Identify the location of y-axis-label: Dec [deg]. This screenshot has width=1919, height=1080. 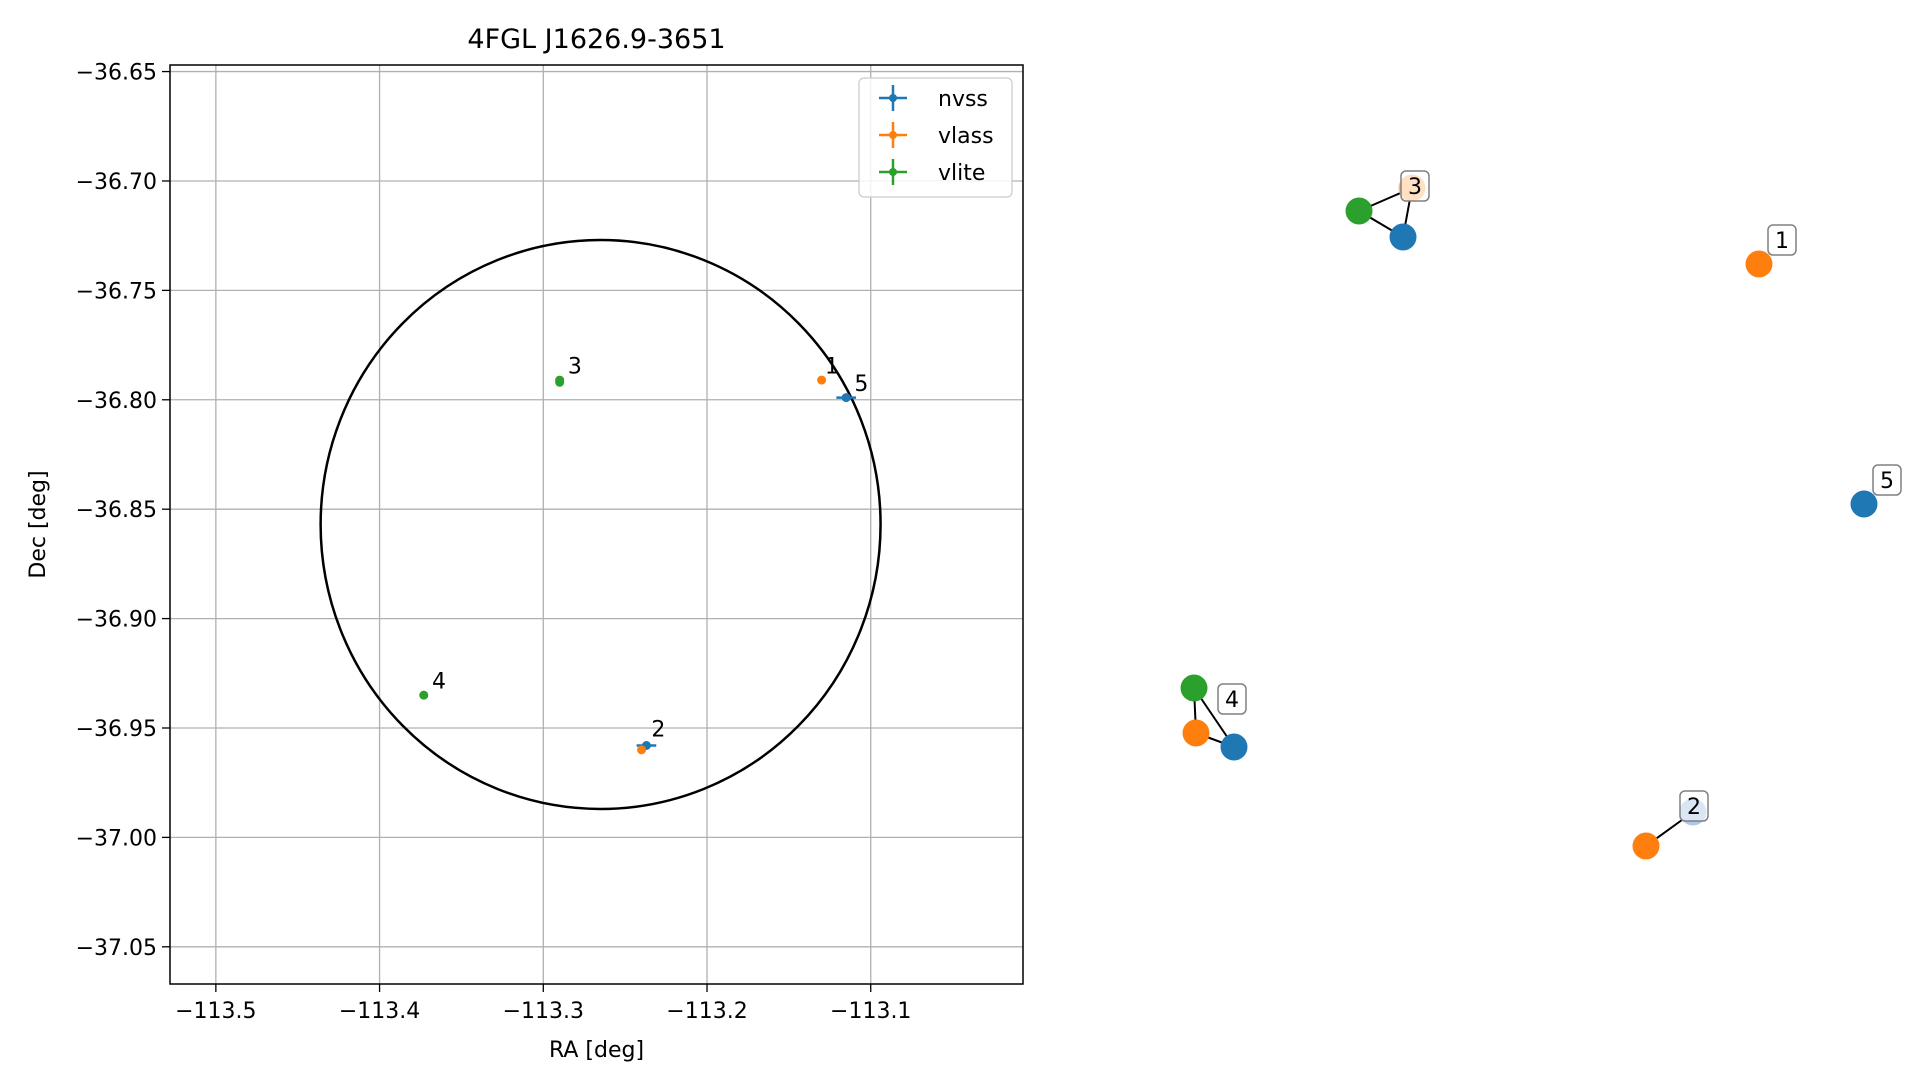
(38, 524).